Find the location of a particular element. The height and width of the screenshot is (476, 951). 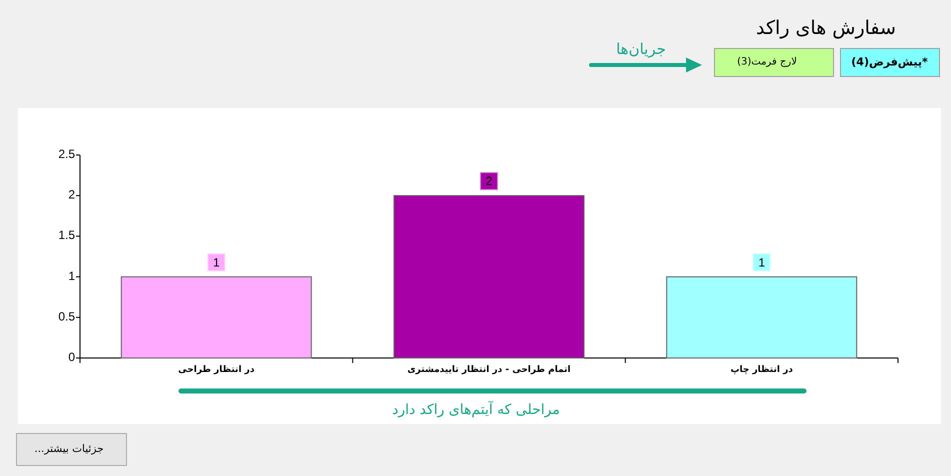

y-tick-label: 2.5 is located at coordinates (67, 154).